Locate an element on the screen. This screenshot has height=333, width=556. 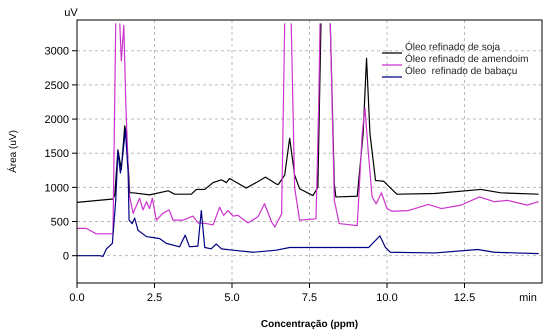
y-axis-title: Área (uV) is located at coordinates (13, 151).